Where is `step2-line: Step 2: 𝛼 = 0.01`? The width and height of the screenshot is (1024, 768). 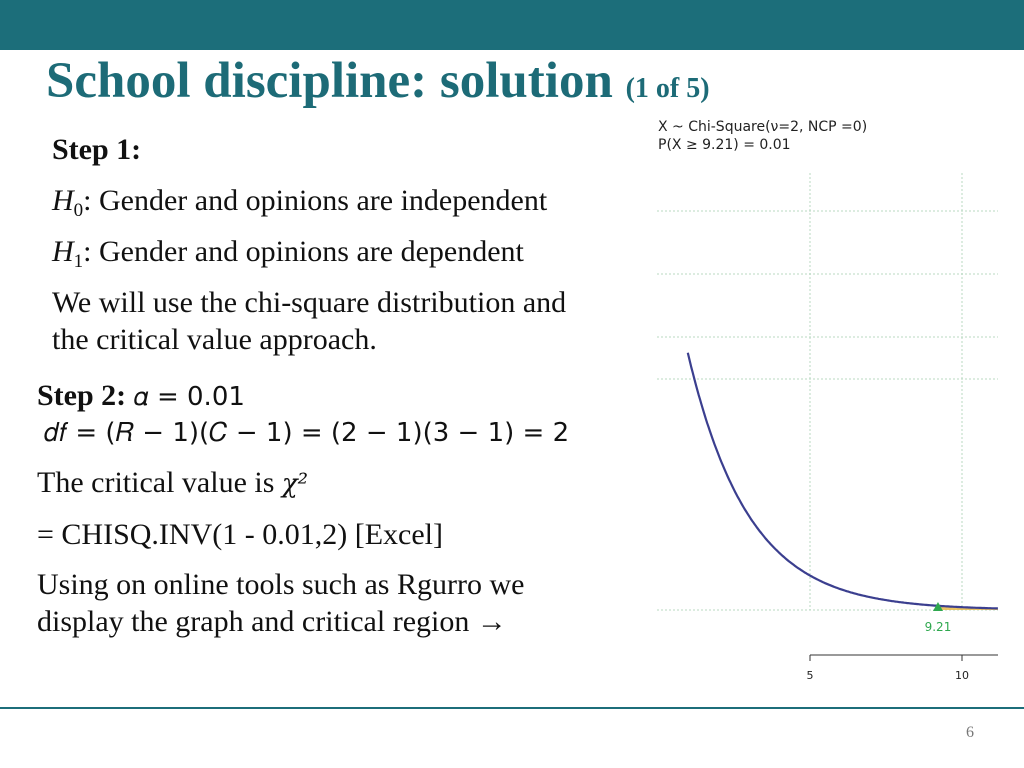
step2-line: Step 2: 𝛼 = 0.01 is located at coordinates (141, 396).